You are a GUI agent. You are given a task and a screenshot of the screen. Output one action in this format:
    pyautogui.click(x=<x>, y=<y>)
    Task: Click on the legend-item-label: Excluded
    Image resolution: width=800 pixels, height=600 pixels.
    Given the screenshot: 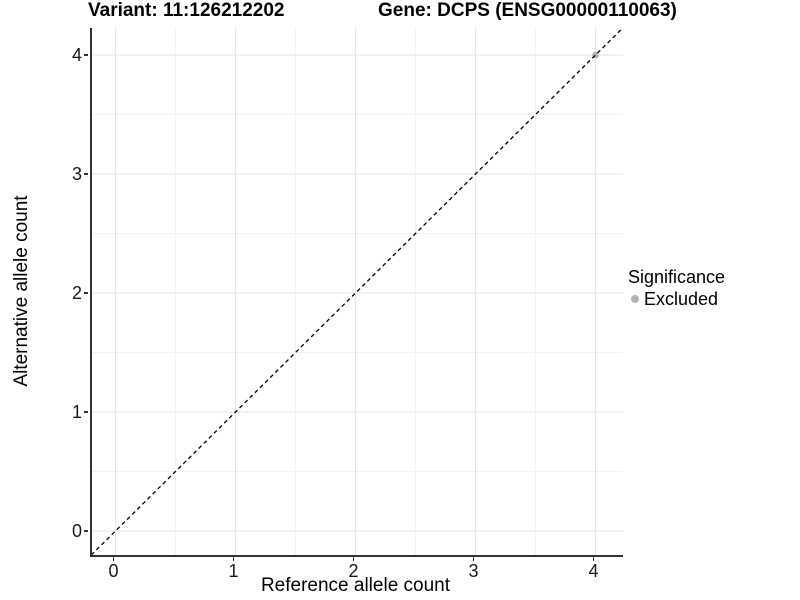 What is the action you would take?
    pyautogui.click(x=681, y=299)
    